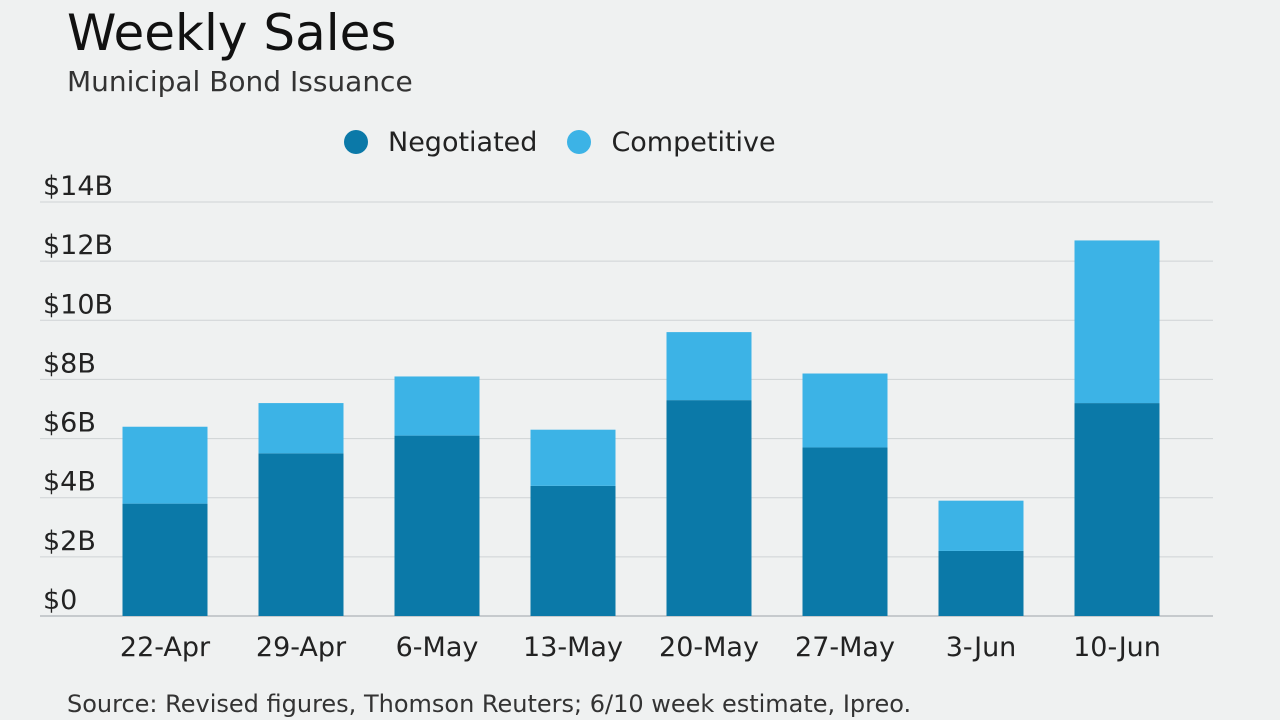 This screenshot has width=1280, height=720. Describe the element at coordinates (1117, 647) in the screenshot. I see `x-tick-label: 10-Jun` at that location.